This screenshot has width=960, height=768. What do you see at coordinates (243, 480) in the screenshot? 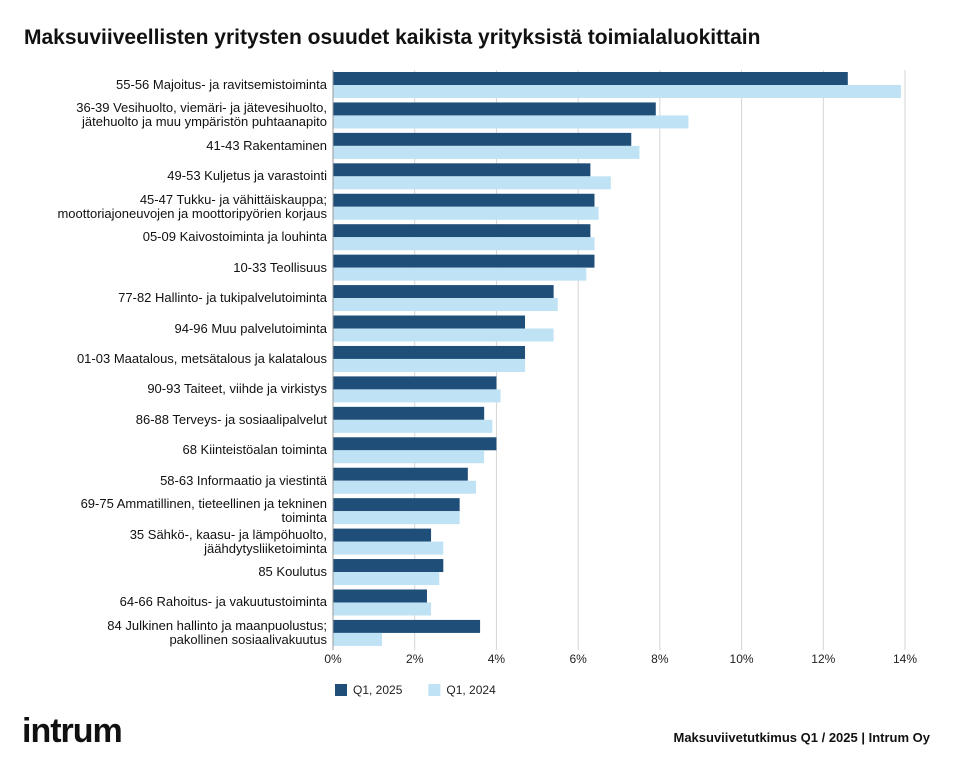
I see `y-tick-label: 58-63 Informaatio ja viestintä` at bounding box center [243, 480].